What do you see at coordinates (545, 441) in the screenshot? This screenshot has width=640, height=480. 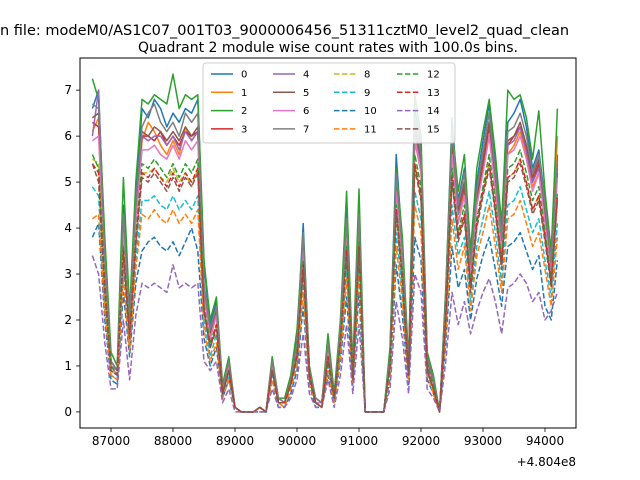 I see `x-tick-label: 94000` at bounding box center [545, 441].